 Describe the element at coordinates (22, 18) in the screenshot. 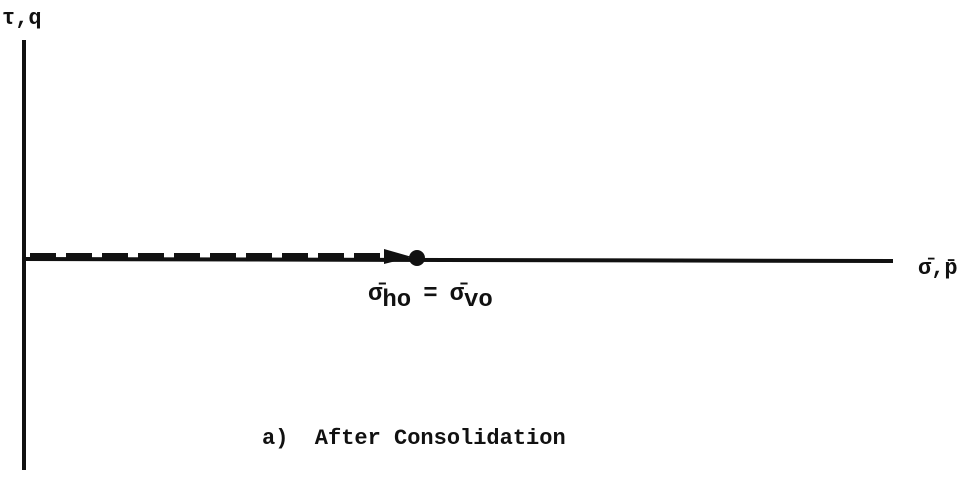

I see `y-axis-label: τ,q` at that location.